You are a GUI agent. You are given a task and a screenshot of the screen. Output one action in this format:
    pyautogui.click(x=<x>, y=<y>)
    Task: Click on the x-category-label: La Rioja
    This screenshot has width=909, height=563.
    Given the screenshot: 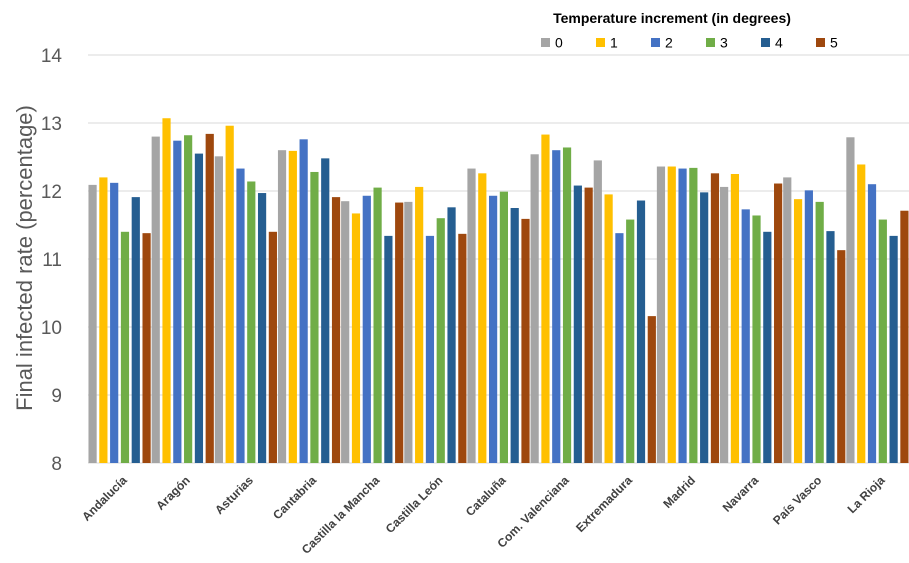 What is the action you would take?
    pyautogui.click(x=866, y=494)
    